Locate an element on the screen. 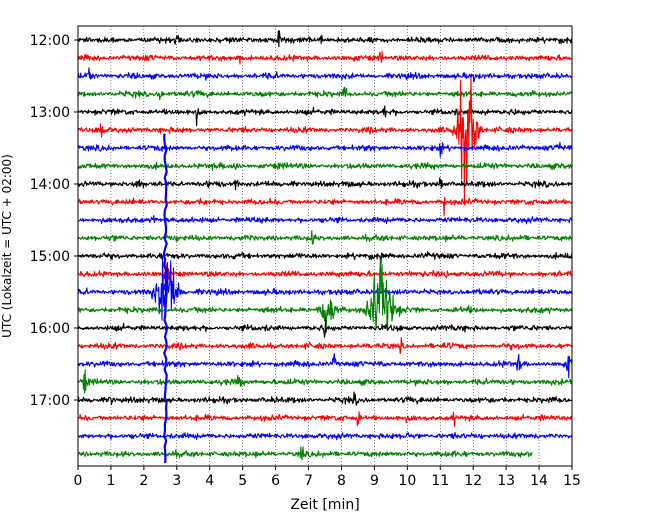  y-tick-label: 16:00 is located at coordinates (50, 329).